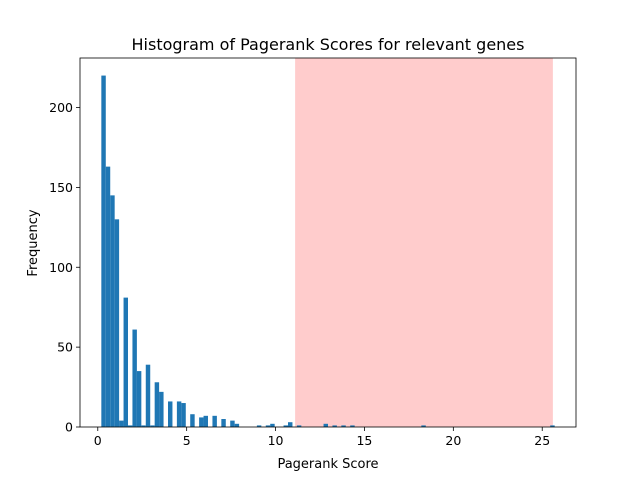  Describe the element at coordinates (61, 107) in the screenshot. I see `y-tick-label: 200` at that location.